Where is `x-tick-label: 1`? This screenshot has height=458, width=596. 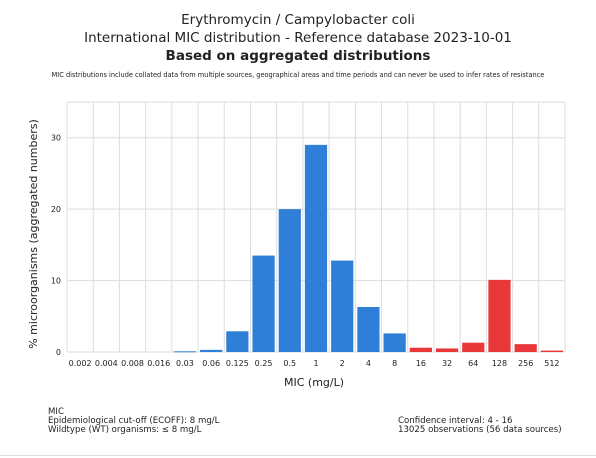
x-tick-label: 1 is located at coordinates (315, 363).